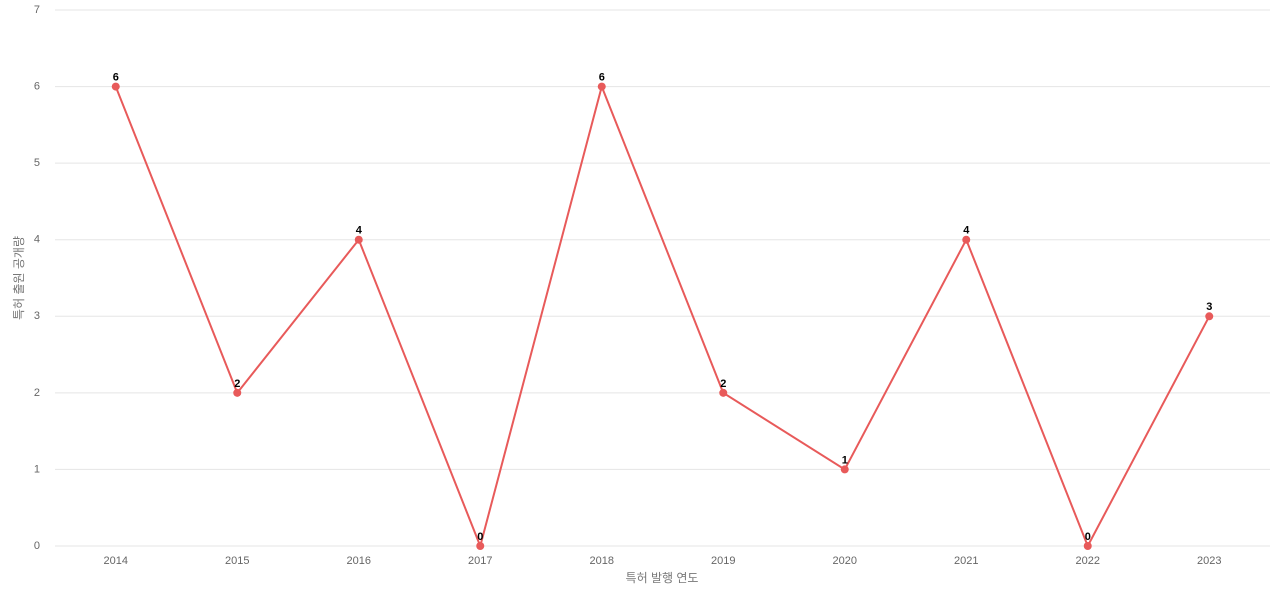  What do you see at coordinates (37, 10) in the screenshot?
I see `y-tick-label: 7` at bounding box center [37, 10].